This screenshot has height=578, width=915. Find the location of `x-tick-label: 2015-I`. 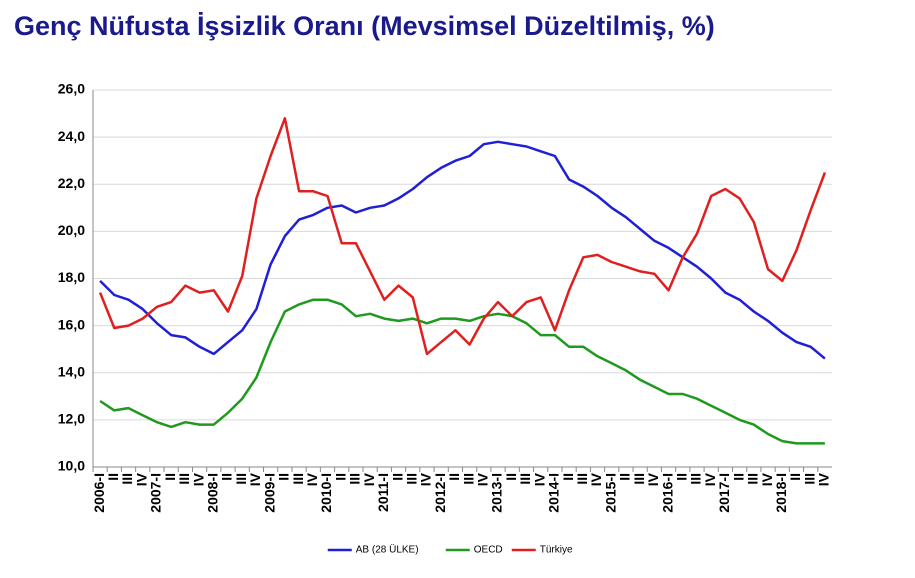

x-tick-label: 2015-I is located at coordinates (610, 493).